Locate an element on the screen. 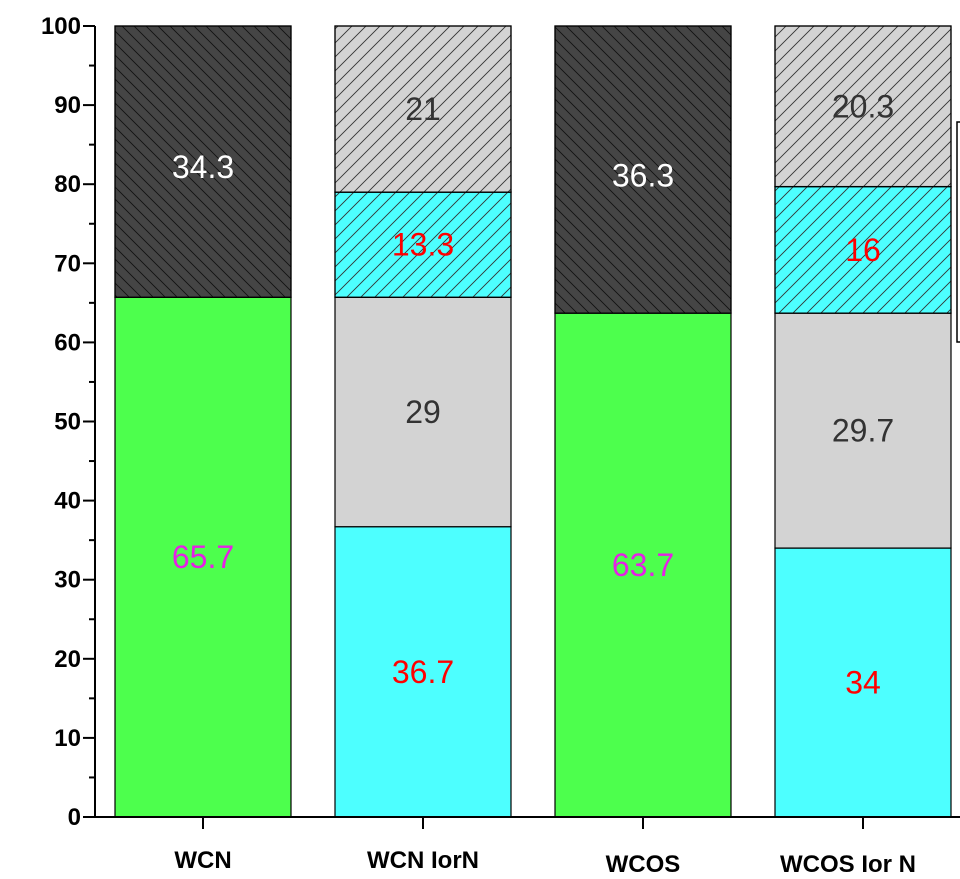 This screenshot has width=960, height=879. data-label-3-1: 29.7 is located at coordinates (863, 431).